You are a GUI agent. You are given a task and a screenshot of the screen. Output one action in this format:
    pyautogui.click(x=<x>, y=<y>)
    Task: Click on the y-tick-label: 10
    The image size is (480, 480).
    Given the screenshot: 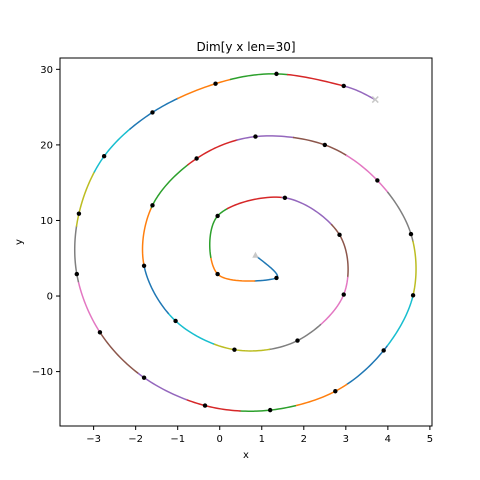 What is the action you would take?
    pyautogui.click(x=46, y=221)
    